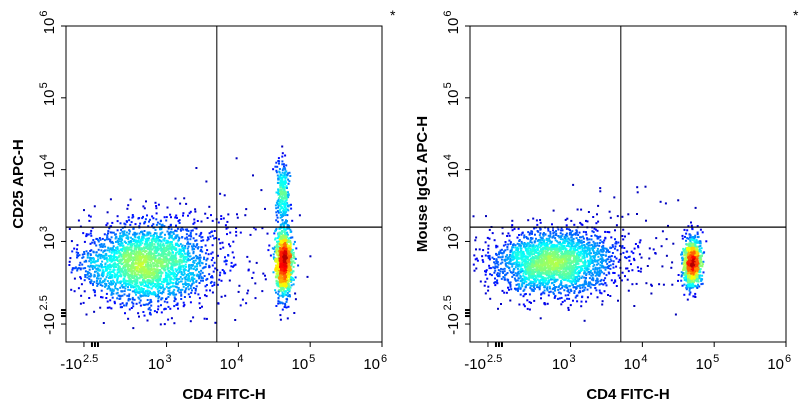 The width and height of the screenshot is (806, 408). What do you see at coordinates (312, 359) in the screenshot?
I see `x-tick-exponent: 5` at bounding box center [312, 359].